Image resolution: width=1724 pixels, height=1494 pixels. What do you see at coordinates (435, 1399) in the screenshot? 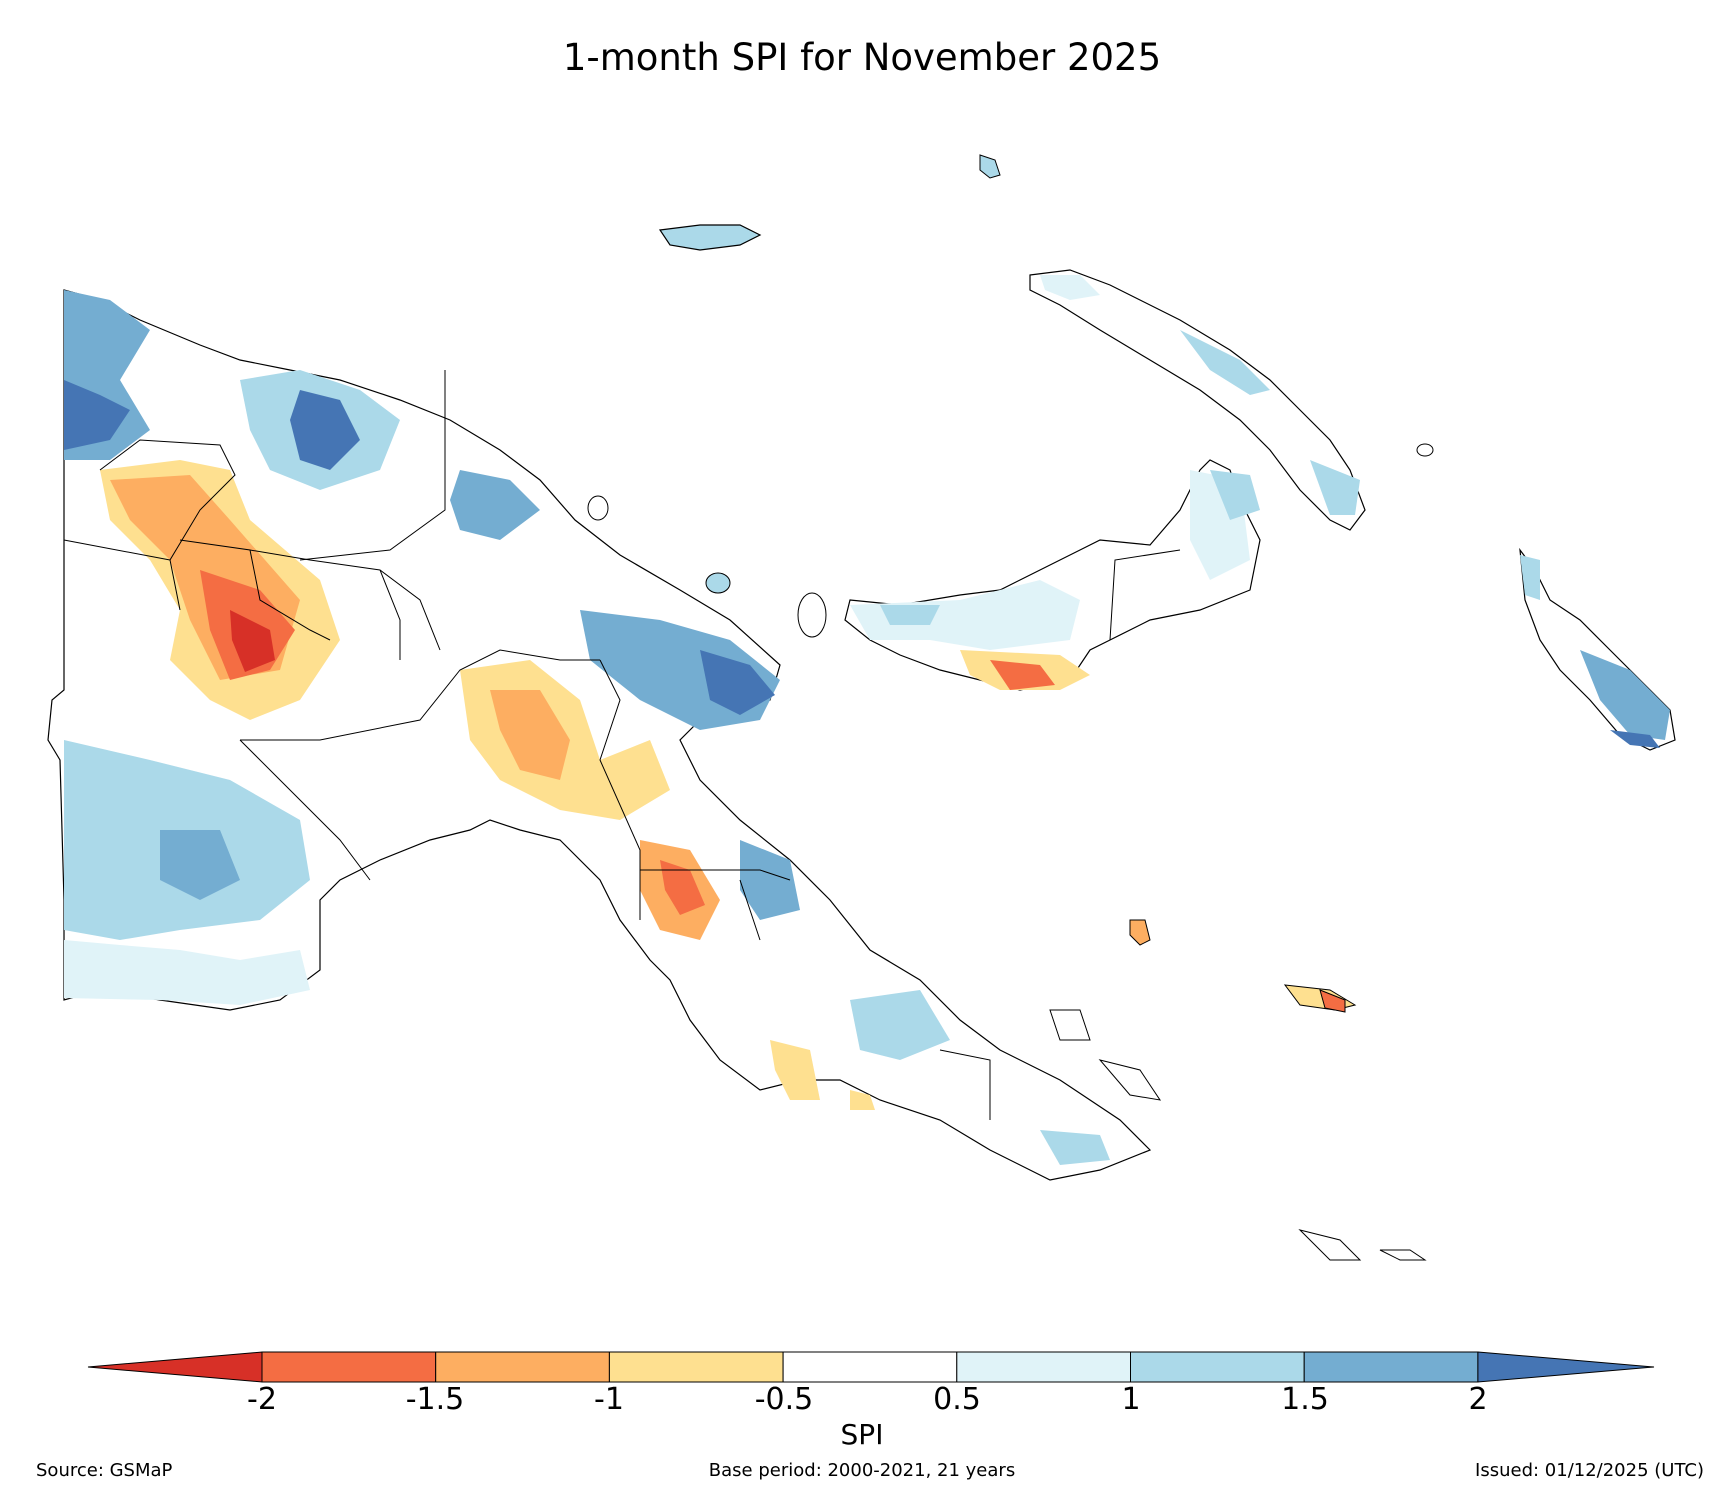
I see `colorbar-tick: -1.5` at bounding box center [435, 1399].